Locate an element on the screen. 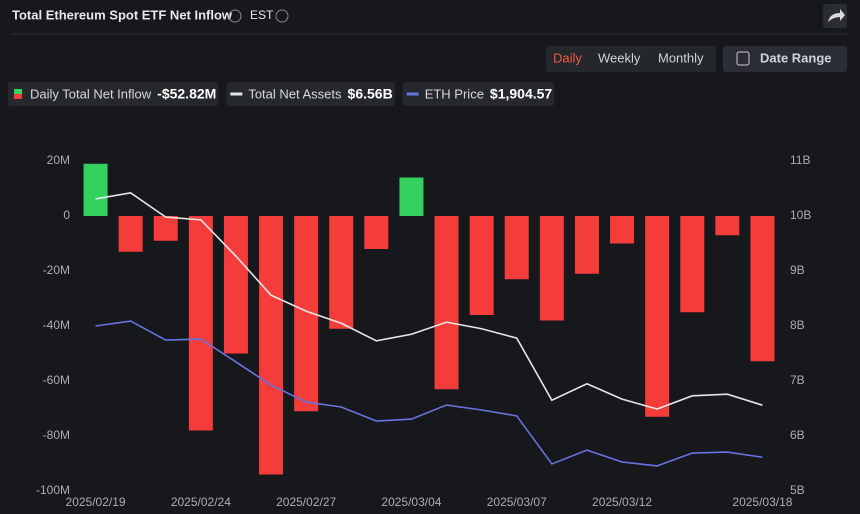 The width and height of the screenshot is (860, 514). legend-label: Daily Total Net Inflow is located at coordinates (91, 93).